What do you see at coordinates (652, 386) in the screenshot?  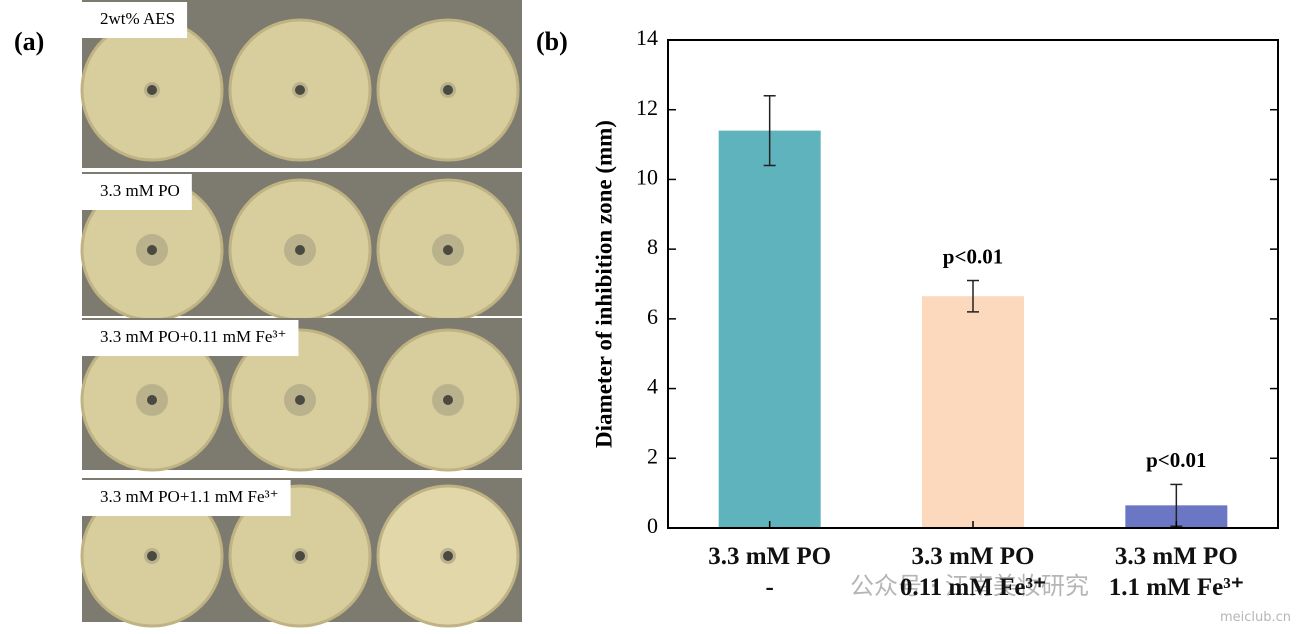 I see `y-tick-label: 4` at bounding box center [652, 386].